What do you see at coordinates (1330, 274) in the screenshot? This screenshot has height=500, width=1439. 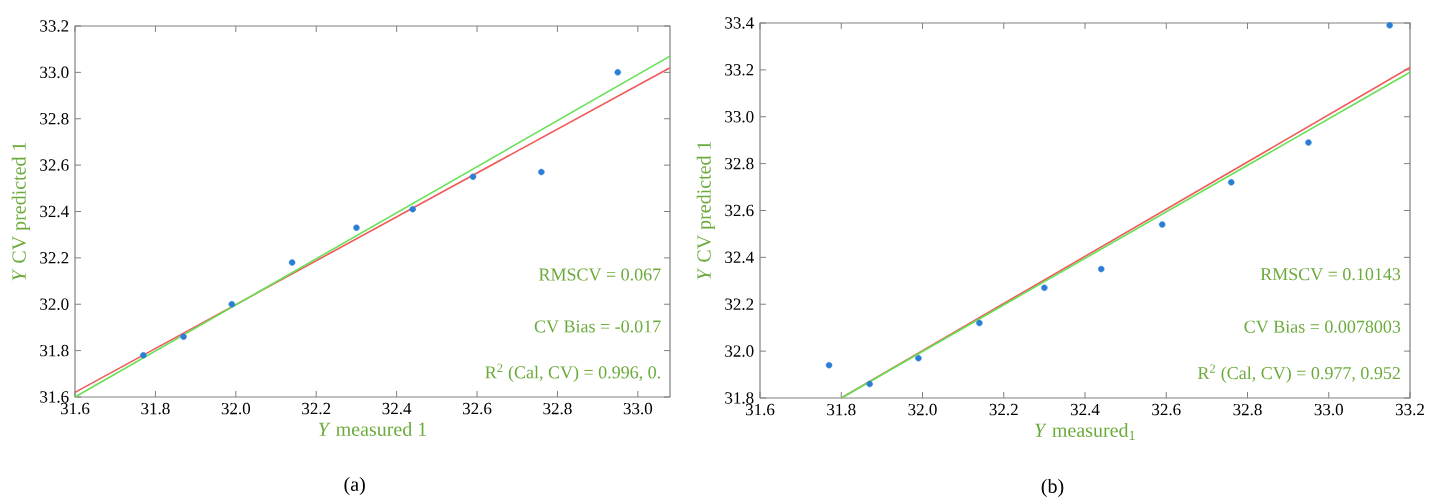 I see `annotation: RMSCV = 0.10143` at bounding box center [1330, 274].